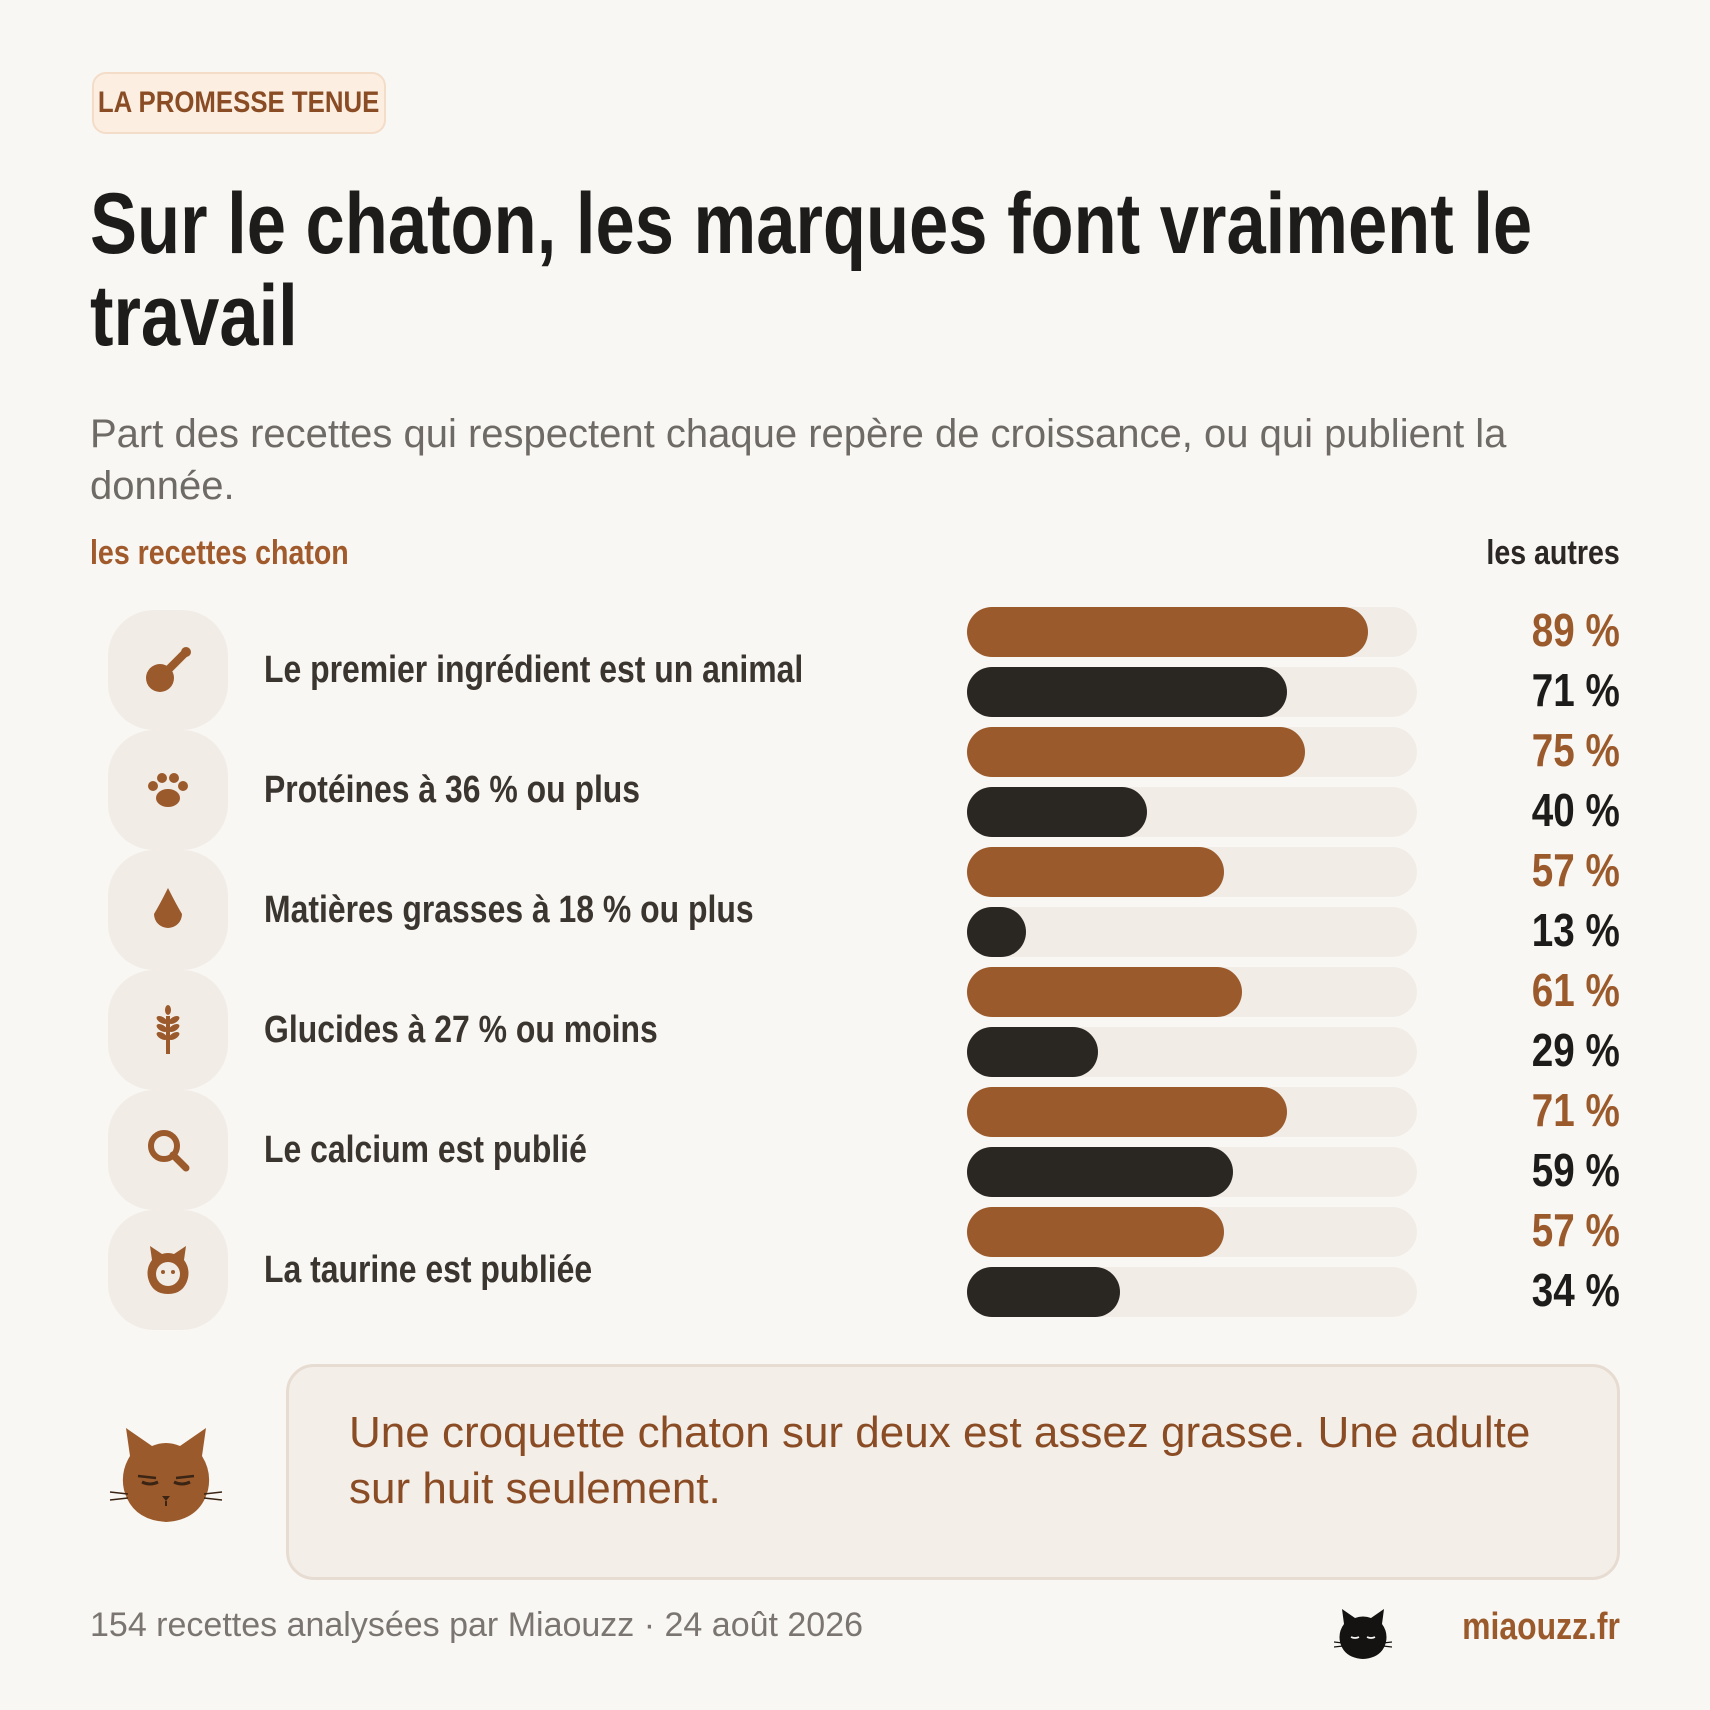  What do you see at coordinates (1575, 750) in the screenshot?
I see `data-label-kitten: 75 %` at bounding box center [1575, 750].